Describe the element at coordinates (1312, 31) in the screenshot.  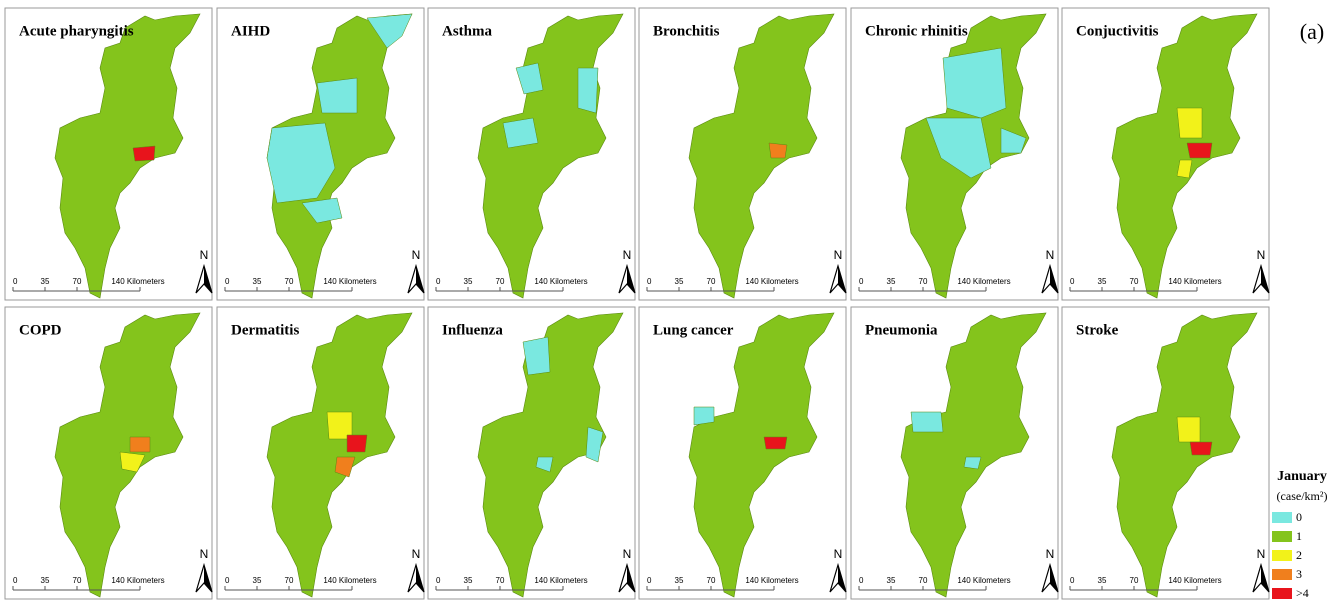
I see `figure-label: (a)` at that location.